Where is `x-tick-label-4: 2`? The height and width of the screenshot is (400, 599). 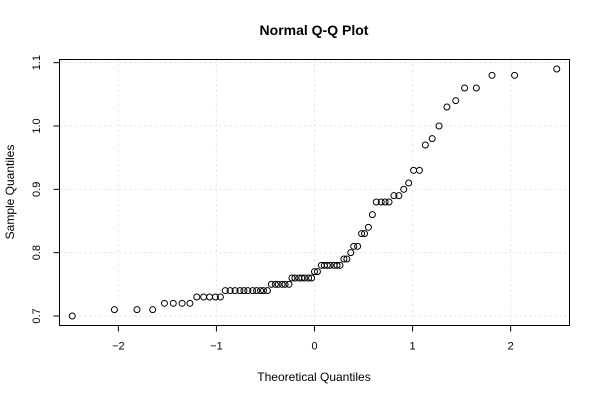 x-tick-label-4: 2 is located at coordinates (511, 347).